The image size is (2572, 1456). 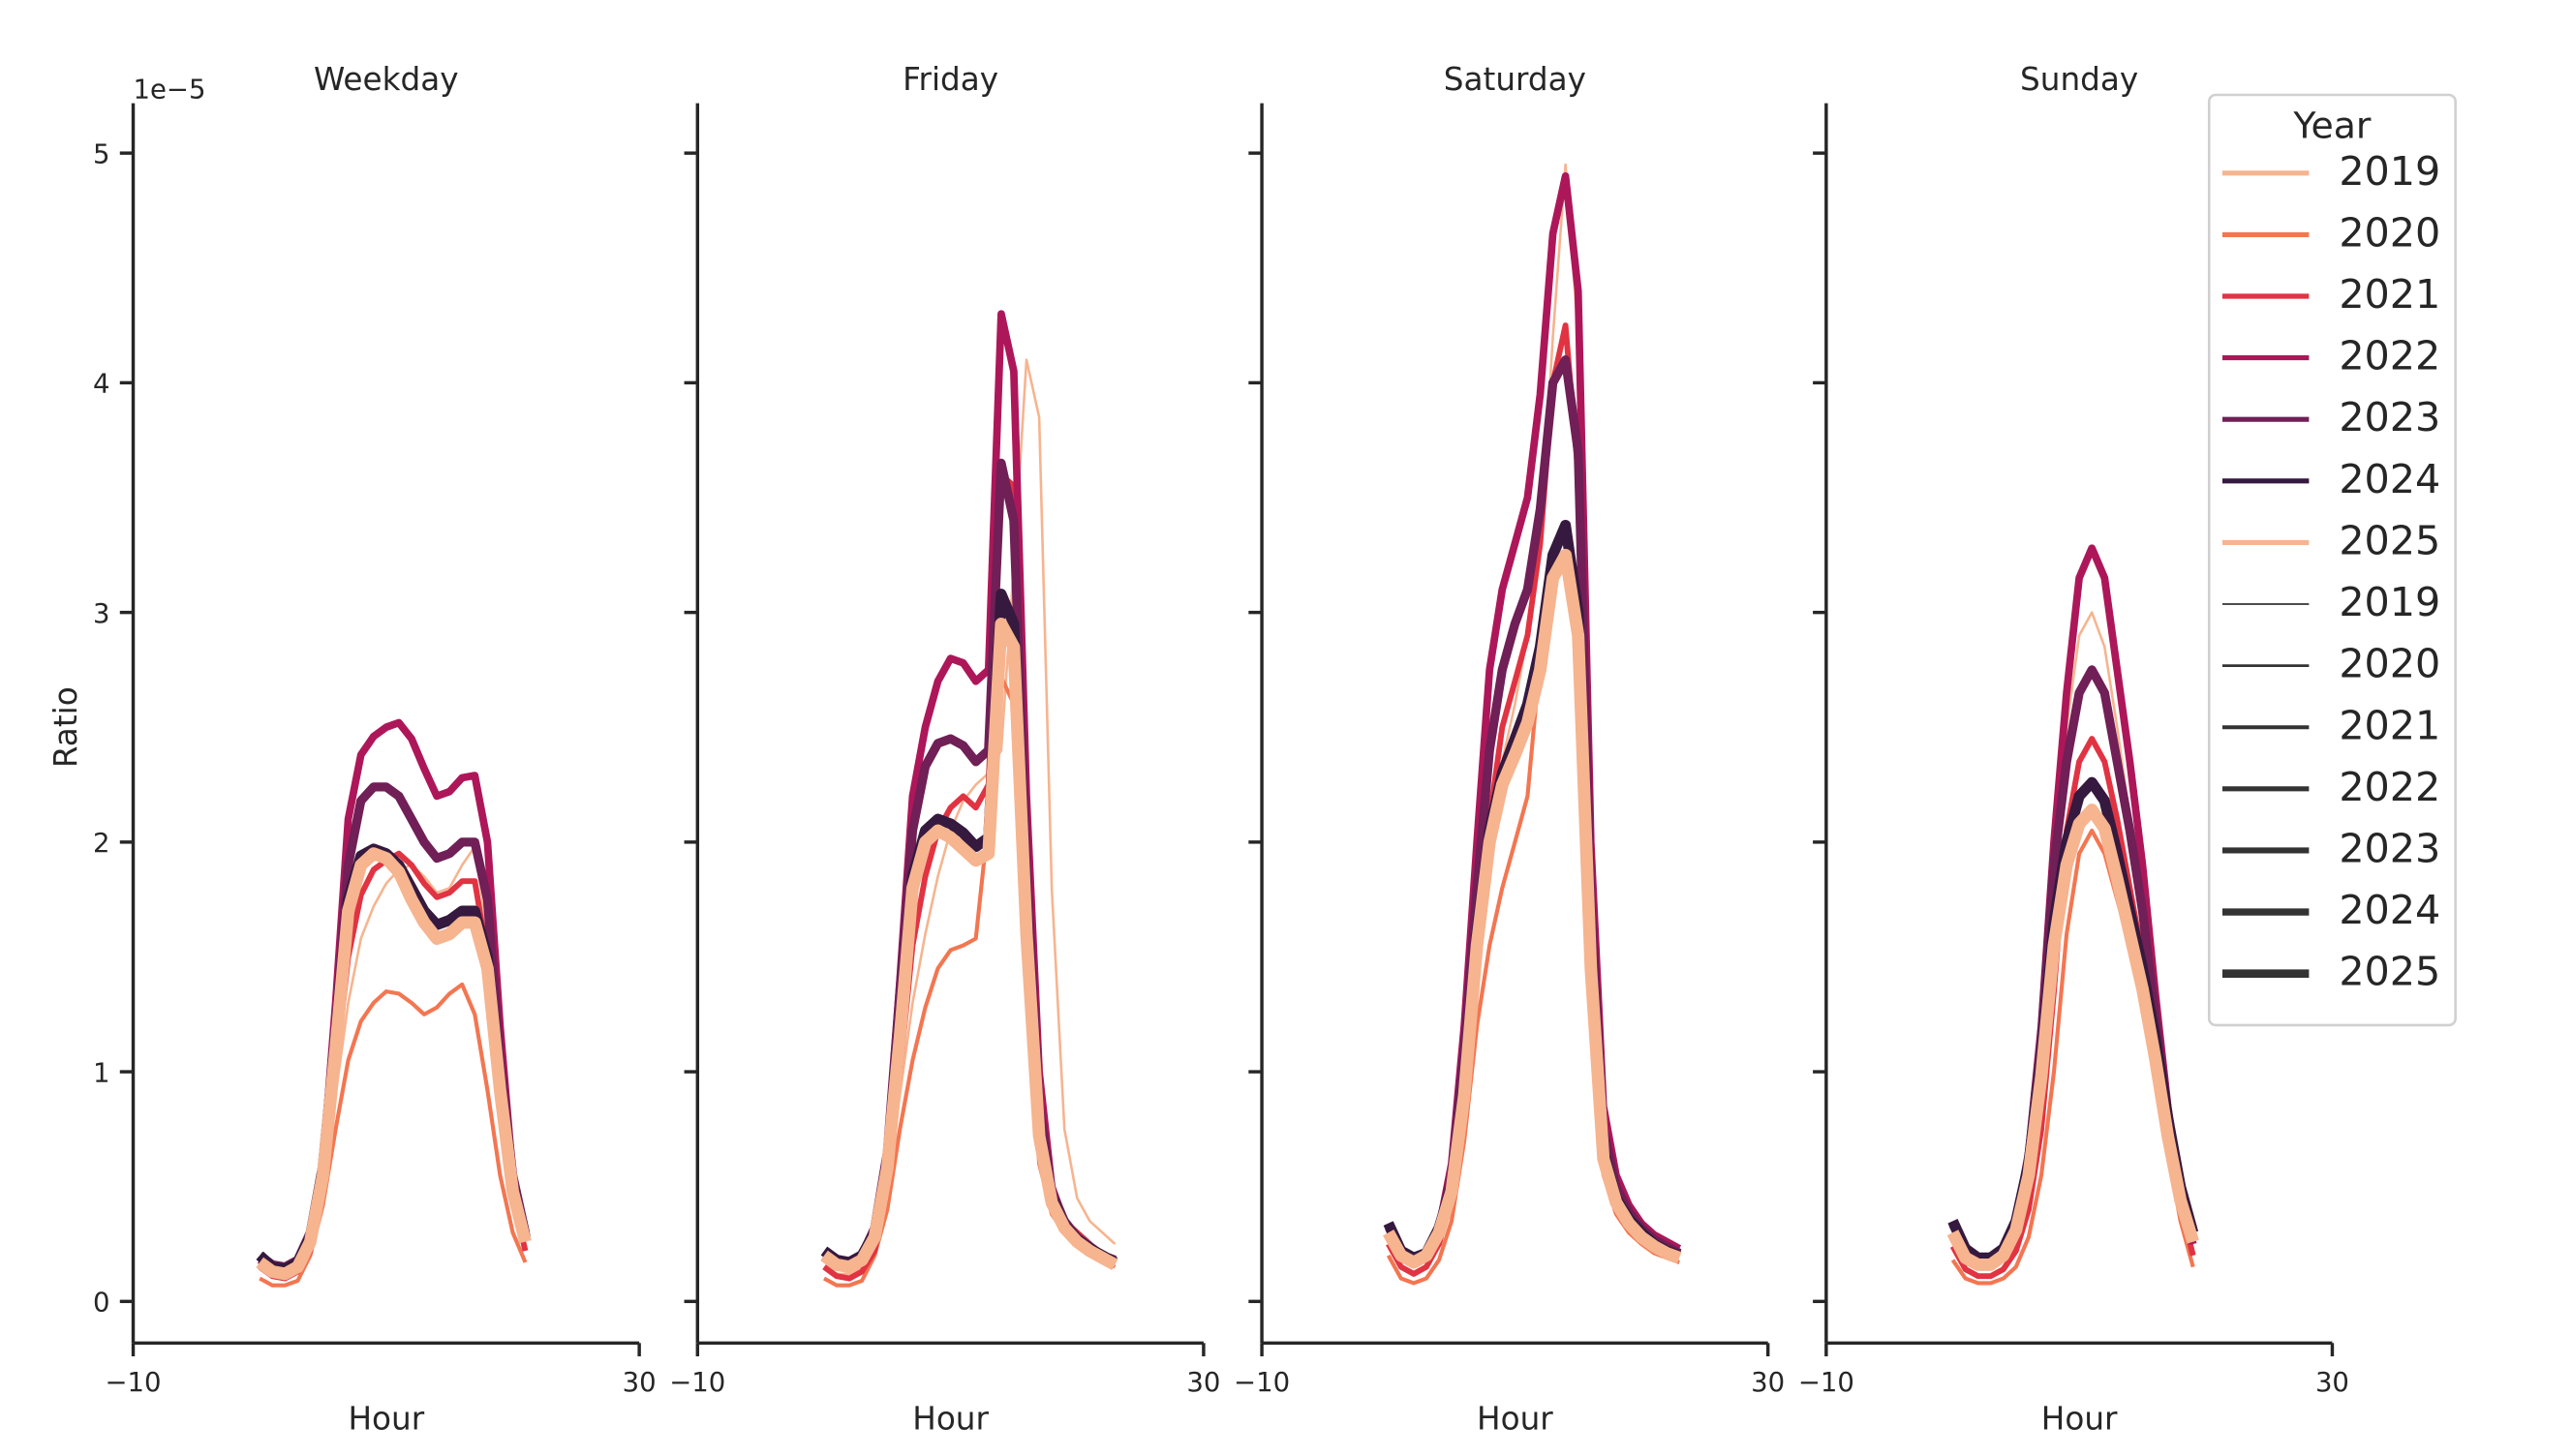 What do you see at coordinates (2389, 540) in the screenshot?
I see `legend-label-hue: 2025` at bounding box center [2389, 540].